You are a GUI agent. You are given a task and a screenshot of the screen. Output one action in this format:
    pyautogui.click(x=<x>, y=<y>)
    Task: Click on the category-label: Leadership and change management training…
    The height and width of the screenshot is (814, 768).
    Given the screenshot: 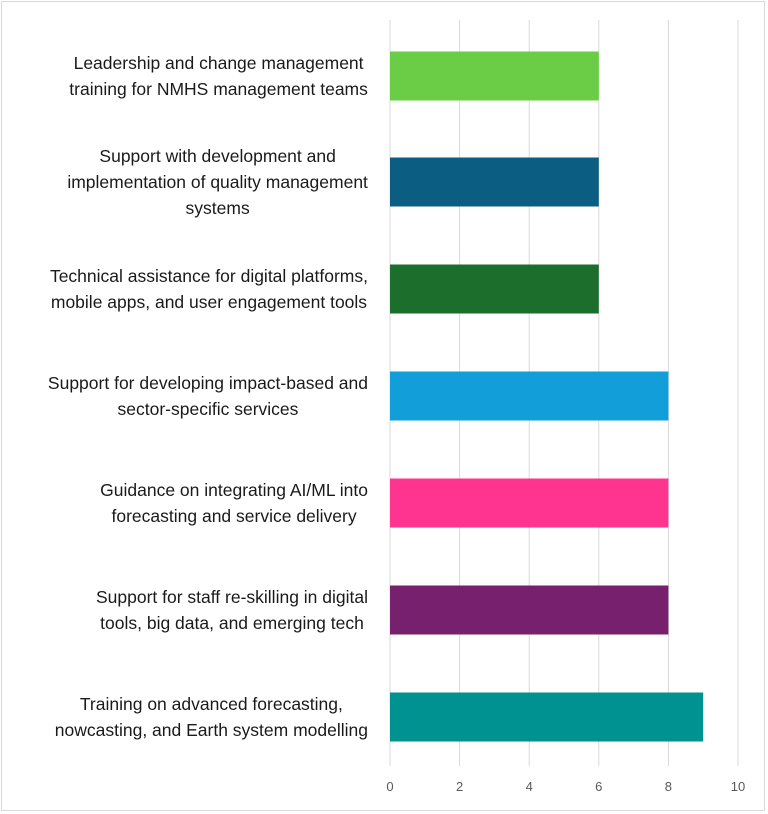 What is the action you would take?
    pyautogui.click(x=218, y=76)
    